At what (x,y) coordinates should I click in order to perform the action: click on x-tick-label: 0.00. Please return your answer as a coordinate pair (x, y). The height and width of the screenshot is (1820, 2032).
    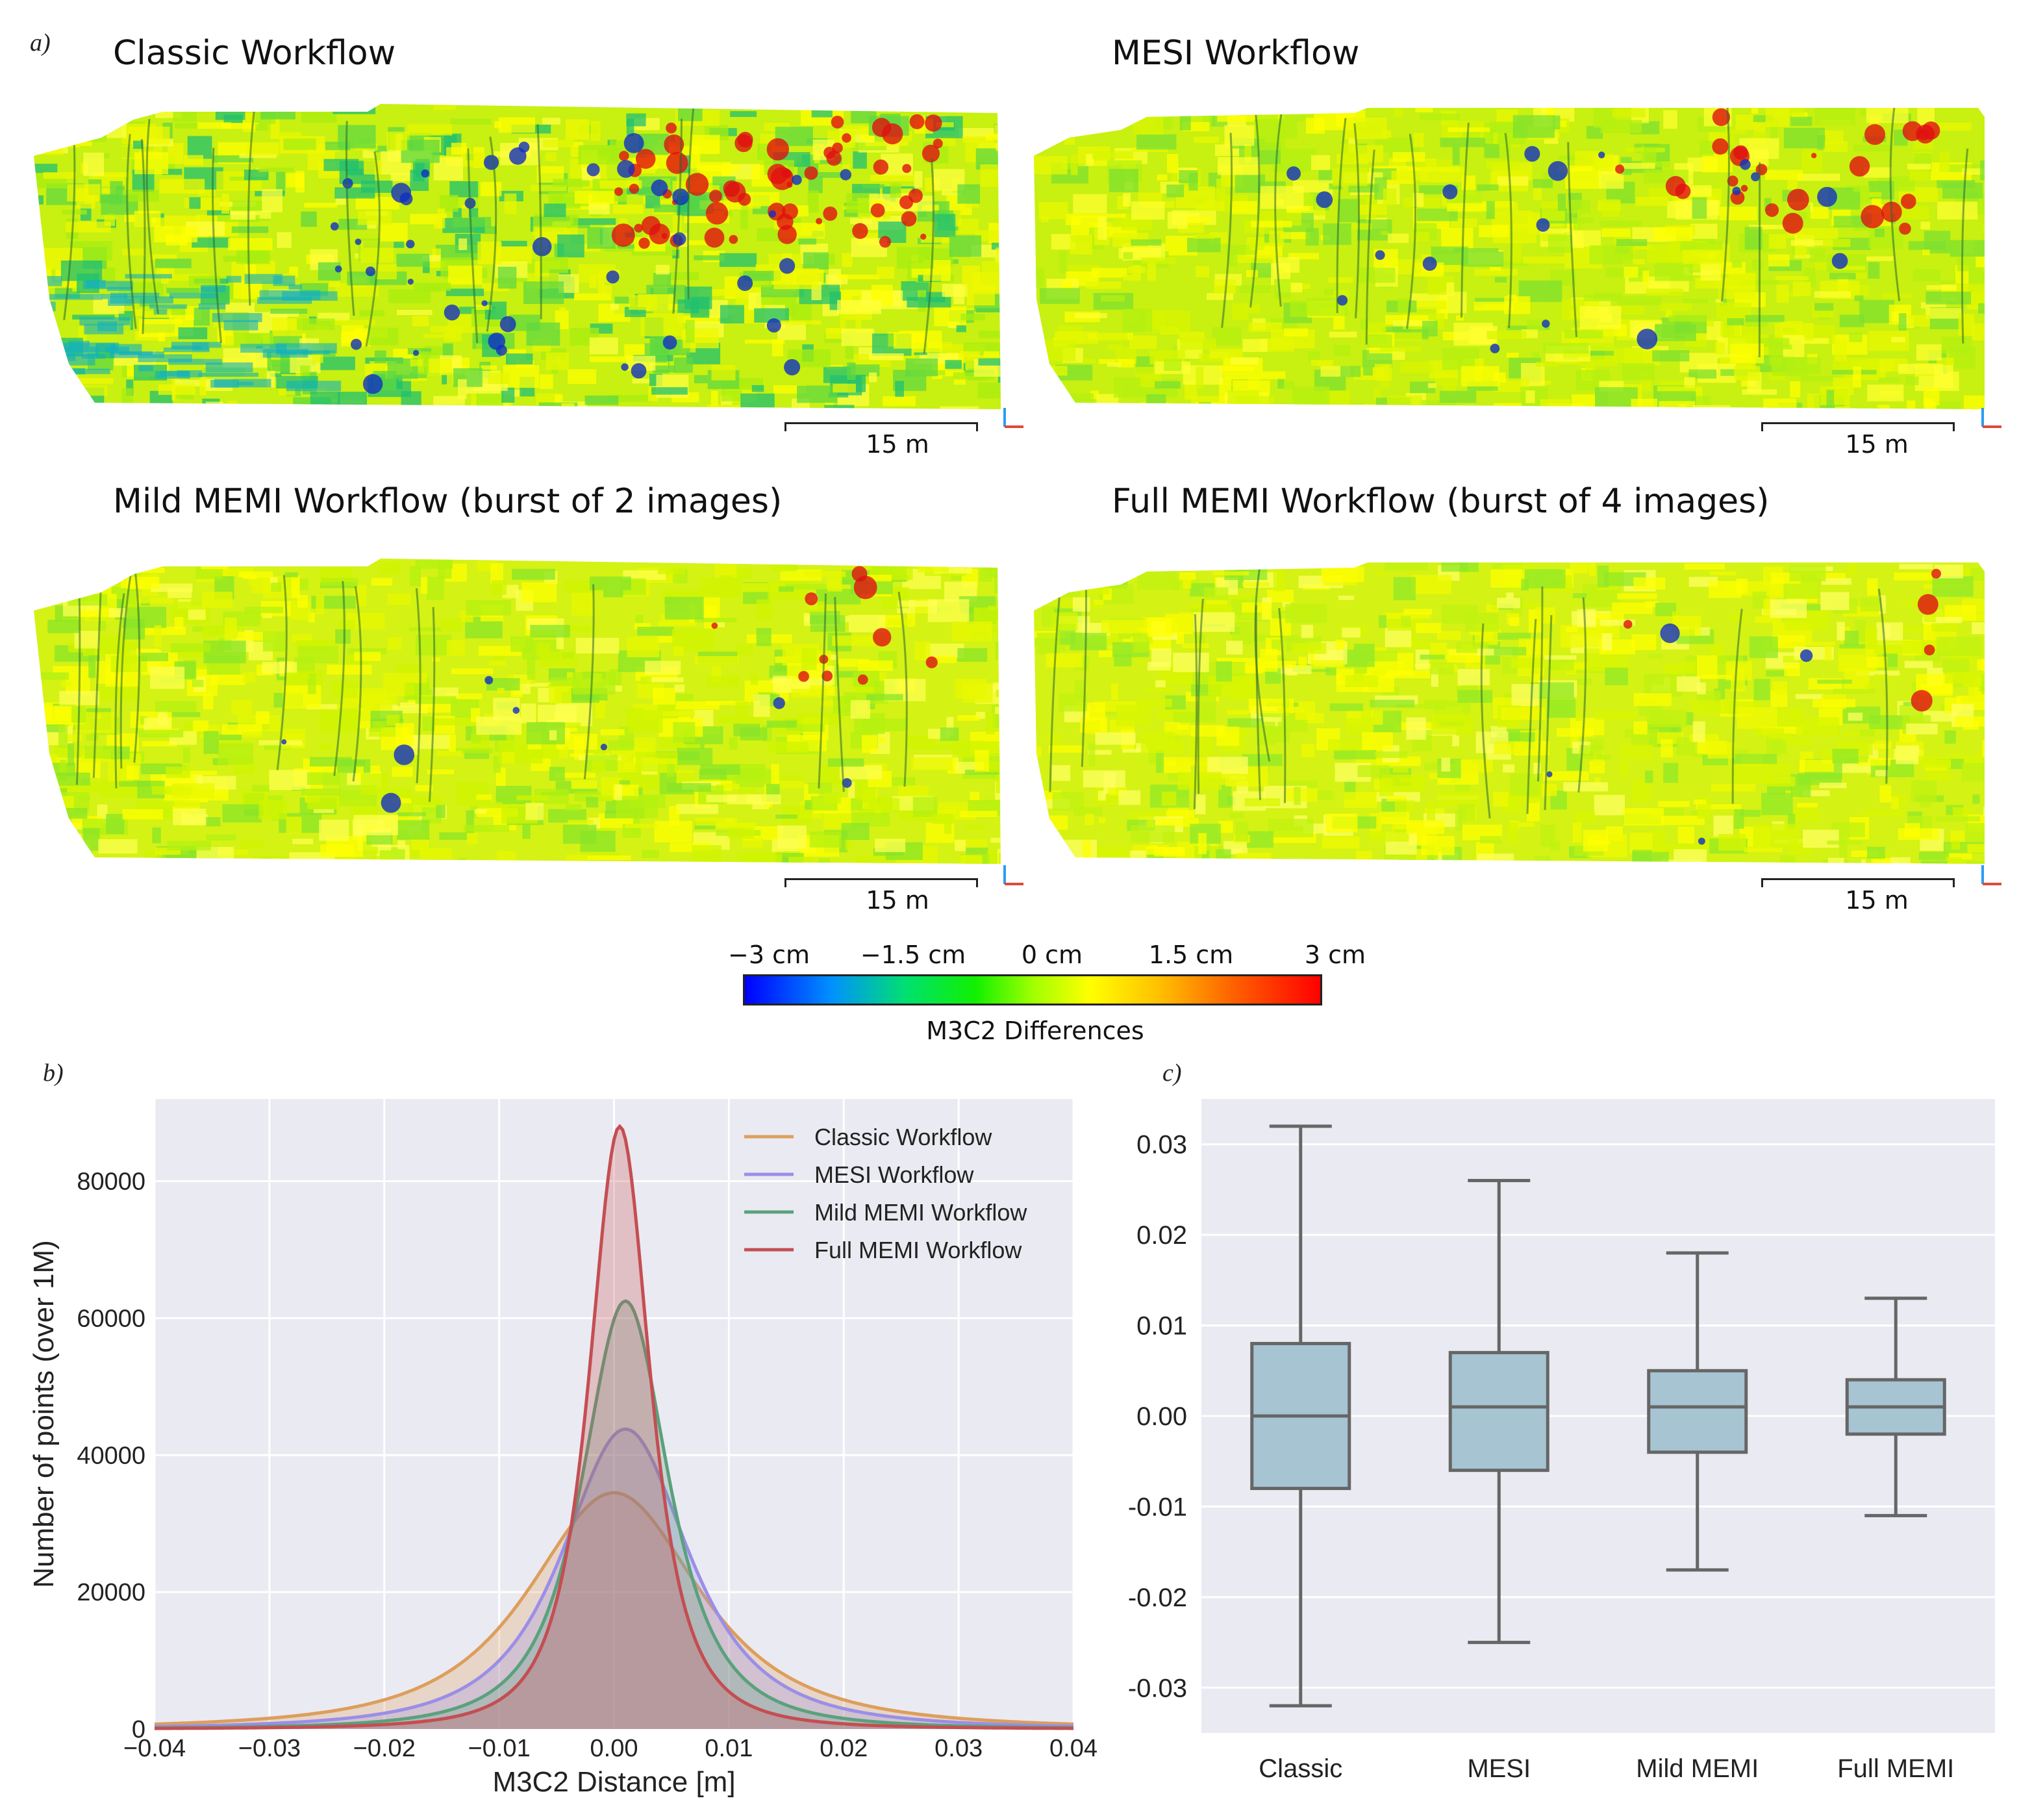
    Looking at the image, I should click on (614, 1748).